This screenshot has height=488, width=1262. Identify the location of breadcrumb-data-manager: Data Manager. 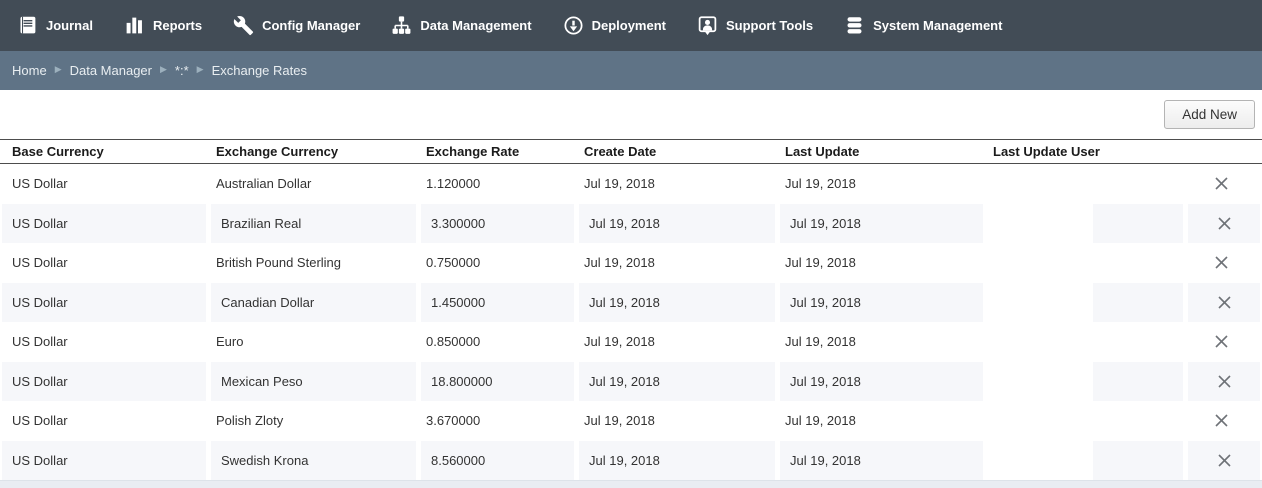
(110, 70).